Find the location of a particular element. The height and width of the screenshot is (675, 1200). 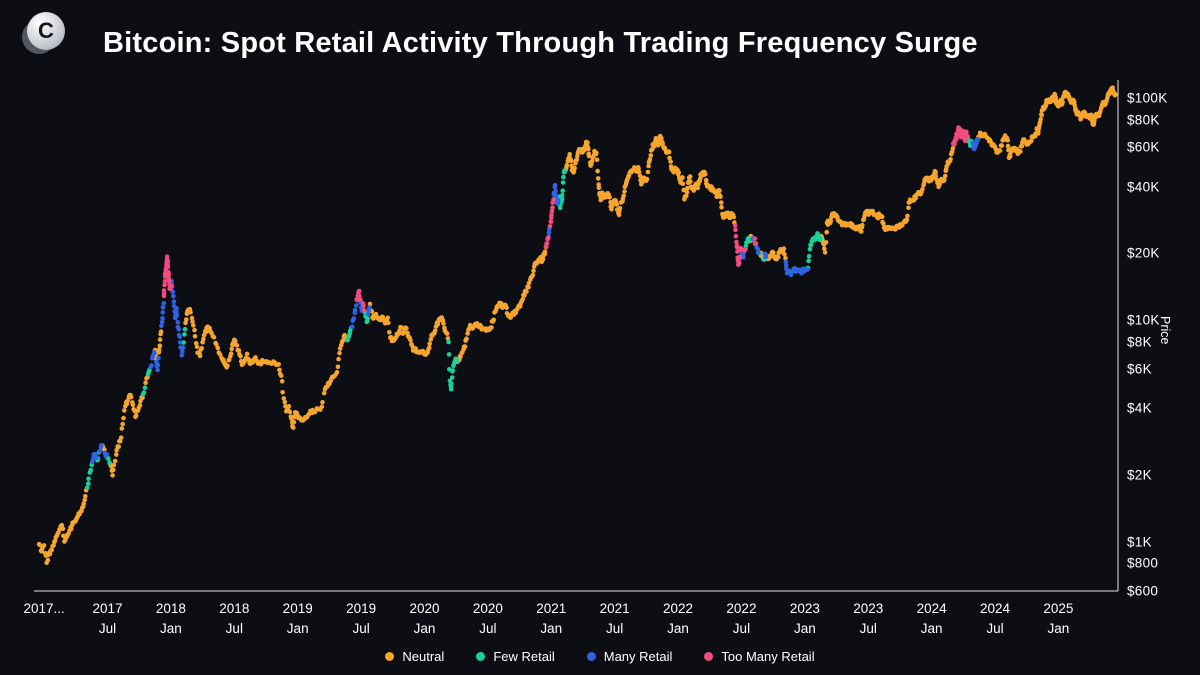

y-tick-label: $4K is located at coordinates (1139, 408).